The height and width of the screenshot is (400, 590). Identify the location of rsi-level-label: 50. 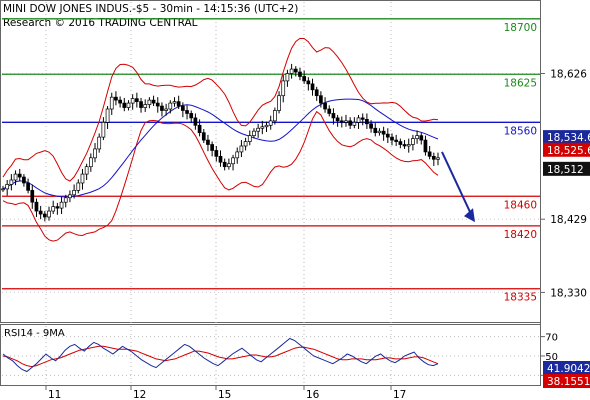
(551, 357).